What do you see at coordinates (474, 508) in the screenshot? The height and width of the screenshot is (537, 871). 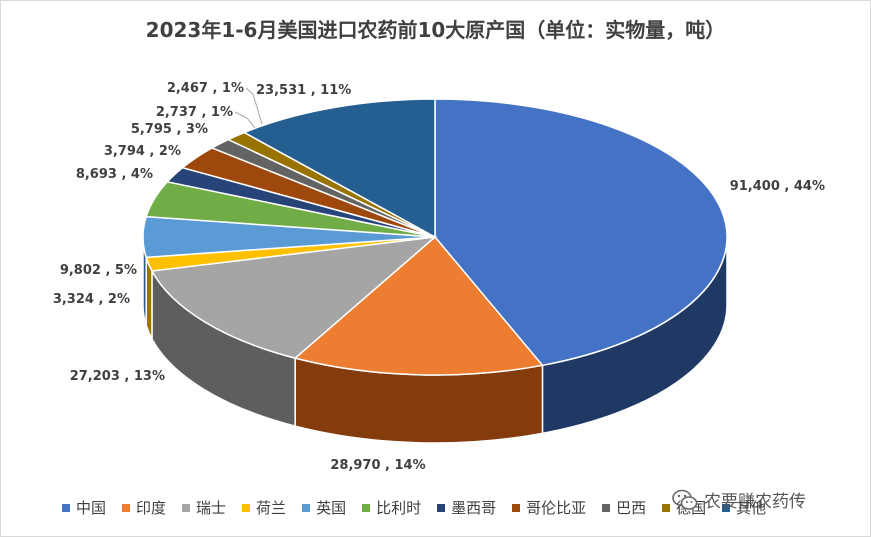 I see `legend-label: 墨西哥` at bounding box center [474, 508].